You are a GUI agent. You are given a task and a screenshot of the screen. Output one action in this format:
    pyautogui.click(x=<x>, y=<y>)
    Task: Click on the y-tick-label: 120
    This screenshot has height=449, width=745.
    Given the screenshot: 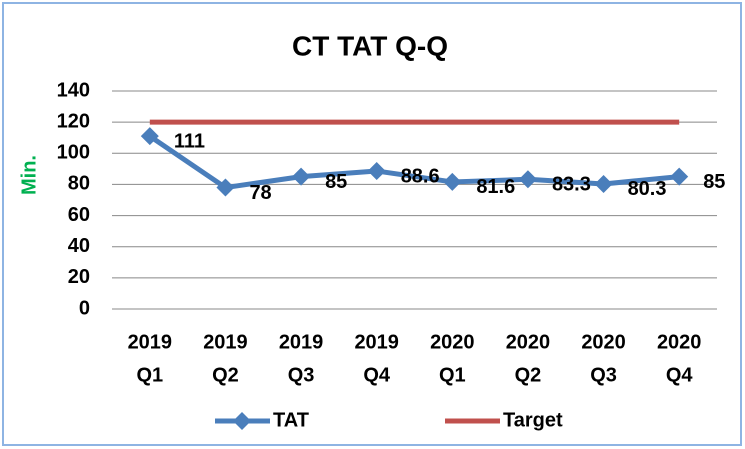 What is the action you would take?
    pyautogui.click(x=73, y=121)
    